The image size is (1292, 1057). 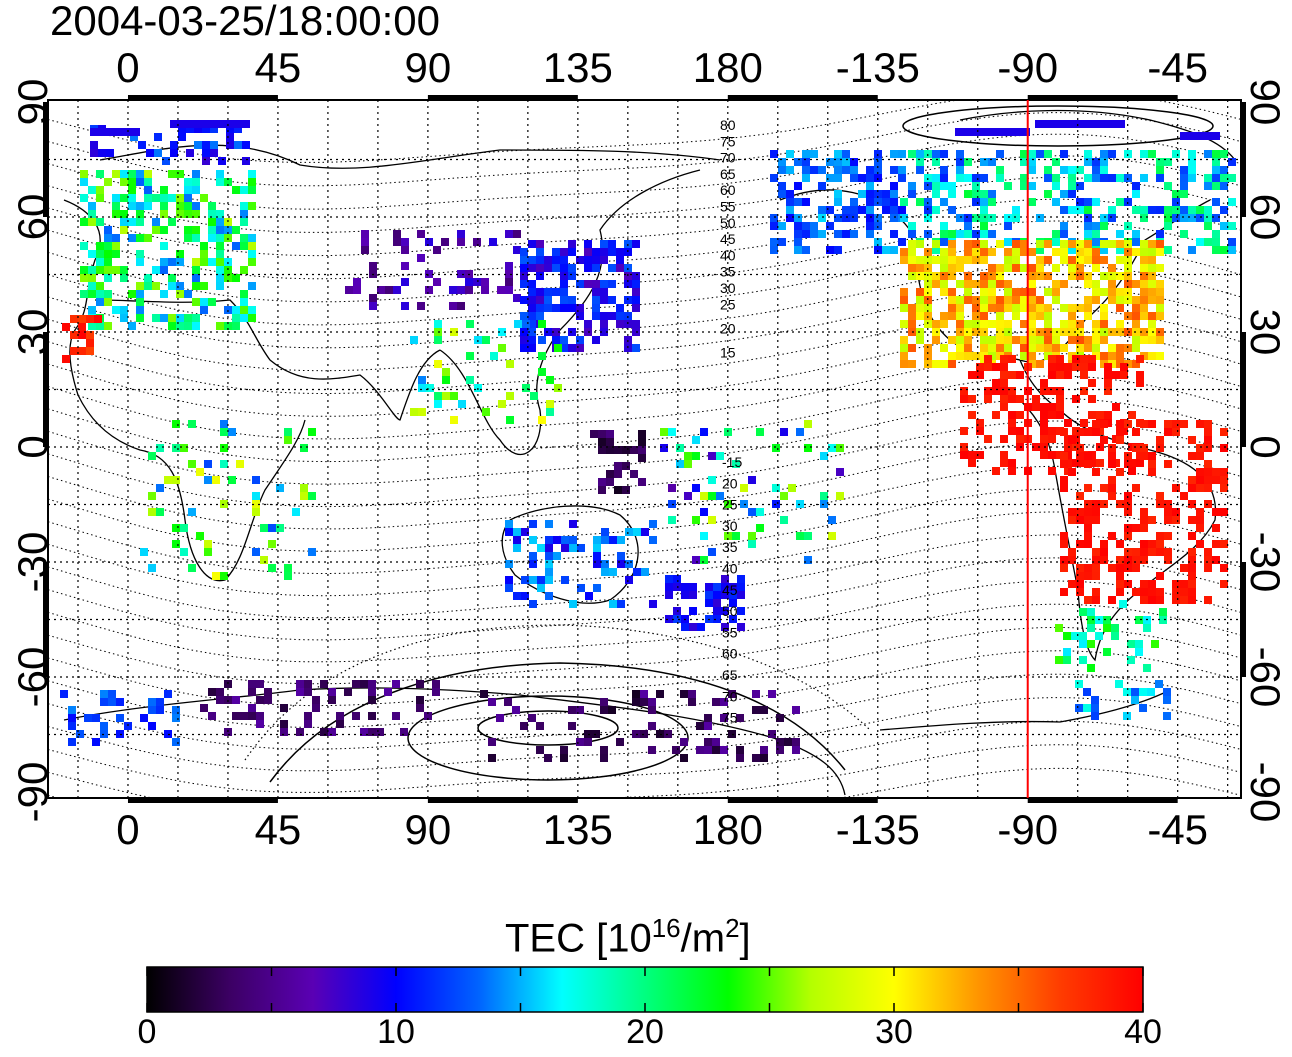 I want to click on contour-label-south: 35, so click(x=730, y=547).